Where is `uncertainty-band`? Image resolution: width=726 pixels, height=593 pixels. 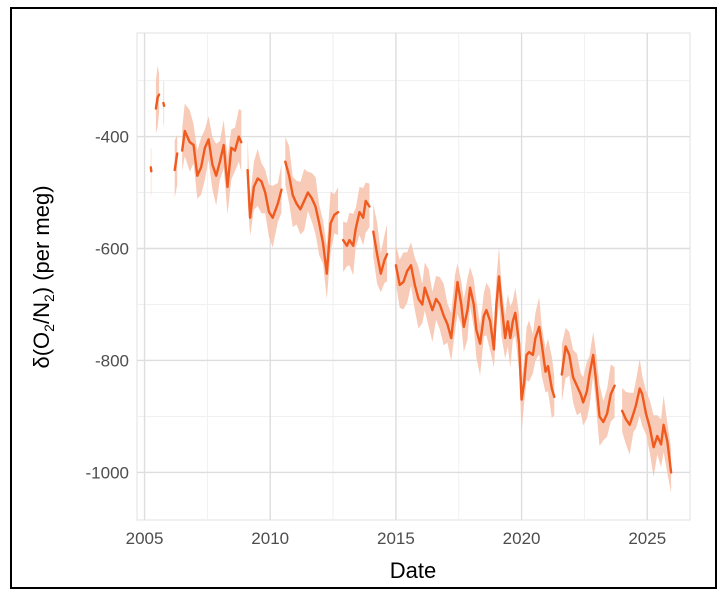 uncertainty-band is located at coordinates (151, 173).